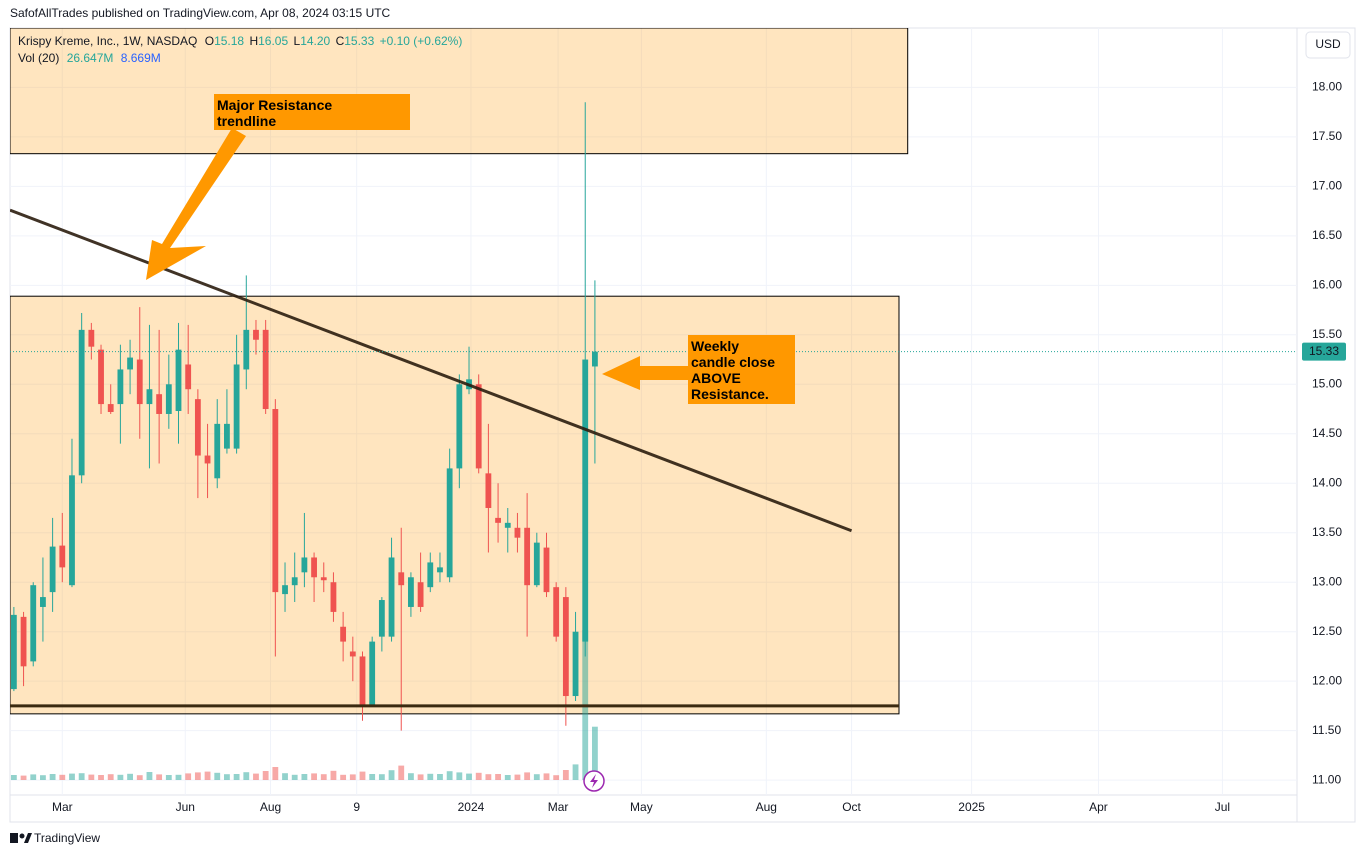 This screenshot has height=862, width=1365. Describe the element at coordinates (89, 58) in the screenshot. I see `volume-legend: Vol (20) 26.647M 8.669M` at that location.